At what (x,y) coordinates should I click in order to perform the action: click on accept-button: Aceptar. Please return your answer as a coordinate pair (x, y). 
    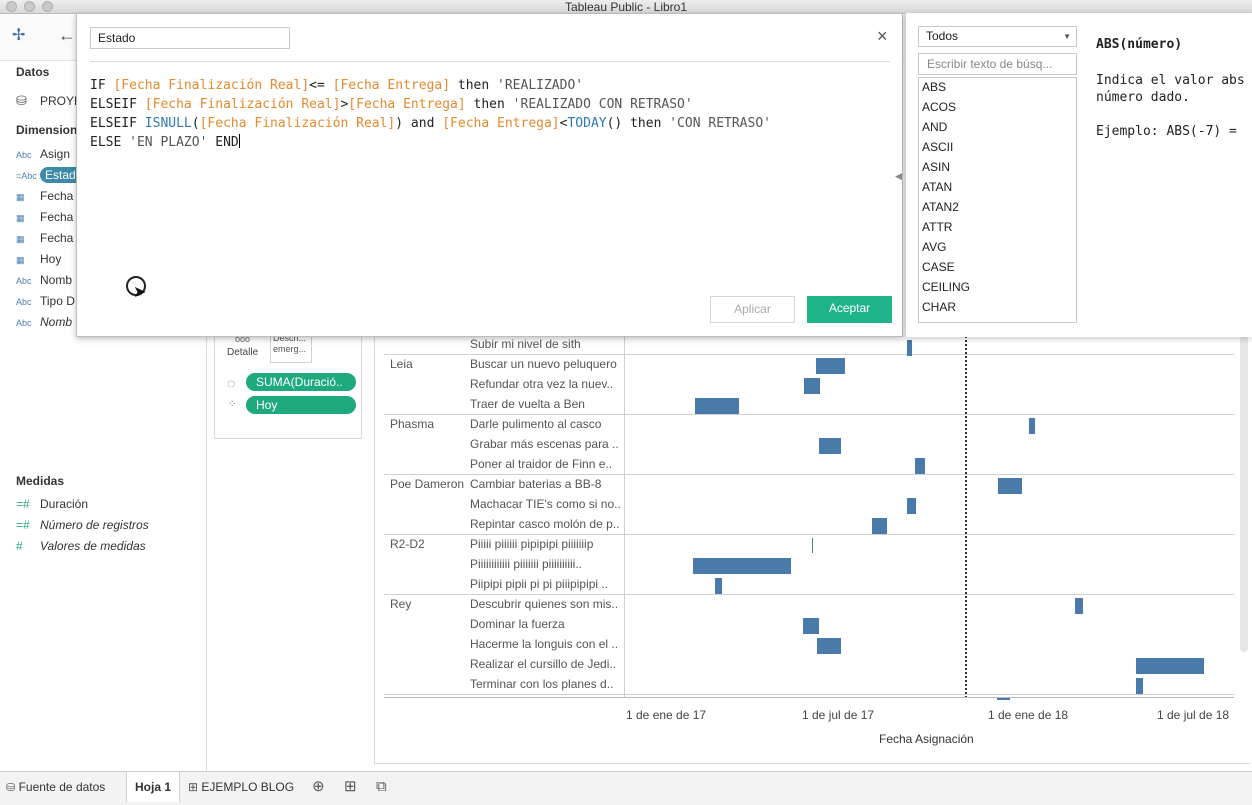
    Looking at the image, I should click on (849, 309).